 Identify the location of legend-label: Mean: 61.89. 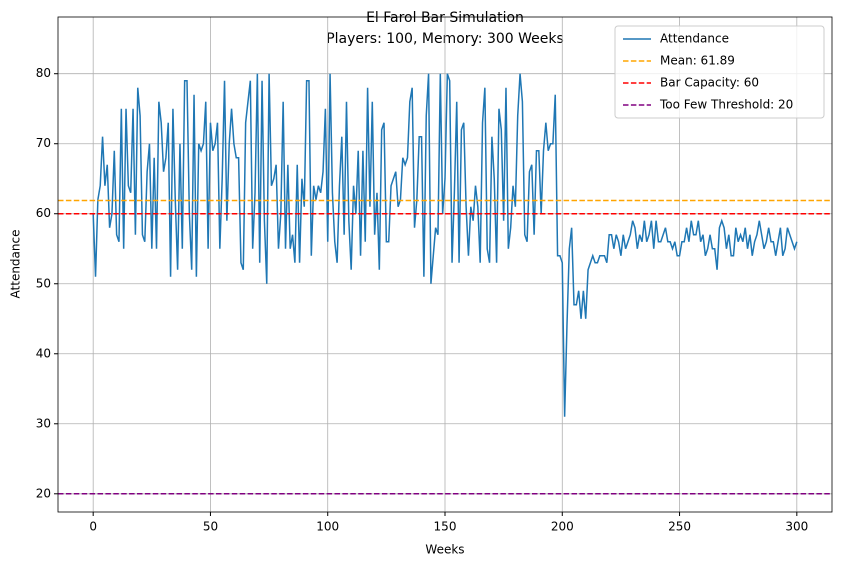
(697, 61).